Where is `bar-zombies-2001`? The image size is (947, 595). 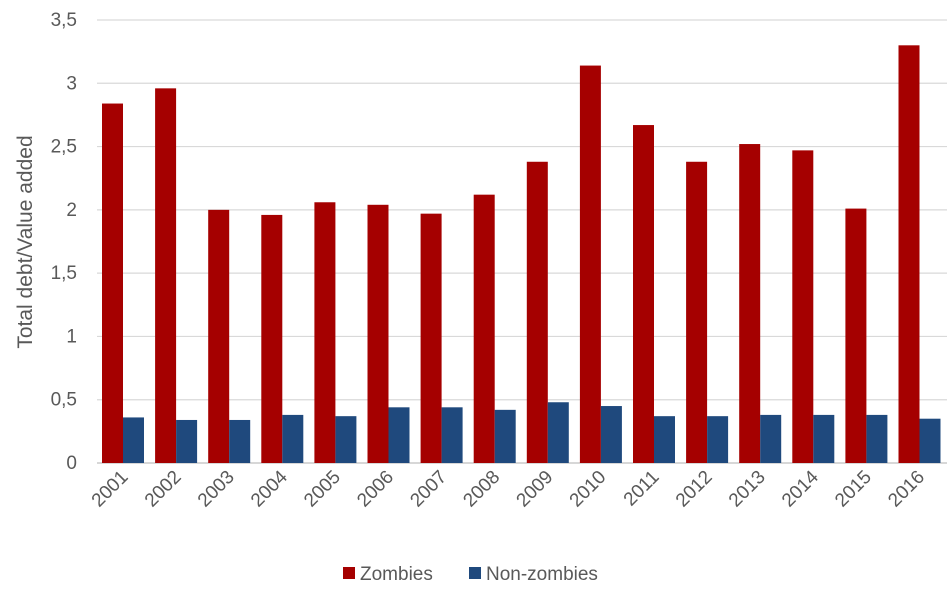 bar-zombies-2001 is located at coordinates (112, 283).